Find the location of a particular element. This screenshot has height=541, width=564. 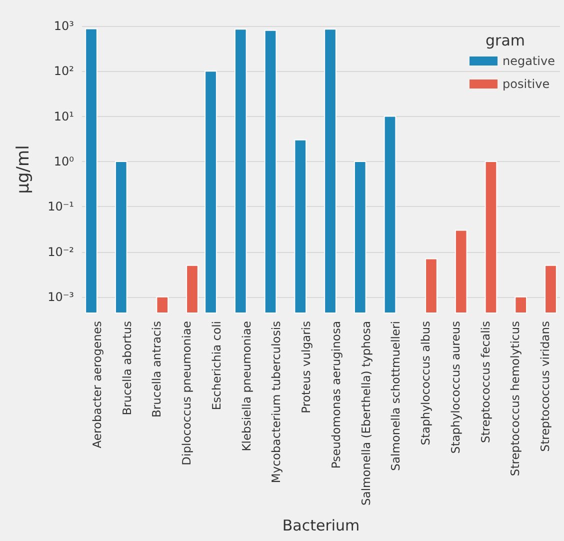

x-tick-label: Salmonella schottmuelleri is located at coordinates (395, 396).